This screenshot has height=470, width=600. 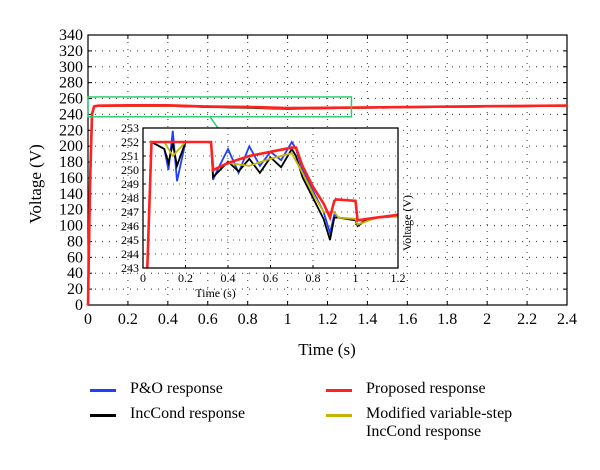 I want to click on main-x-tick-label: 2.4, so click(x=567, y=319).